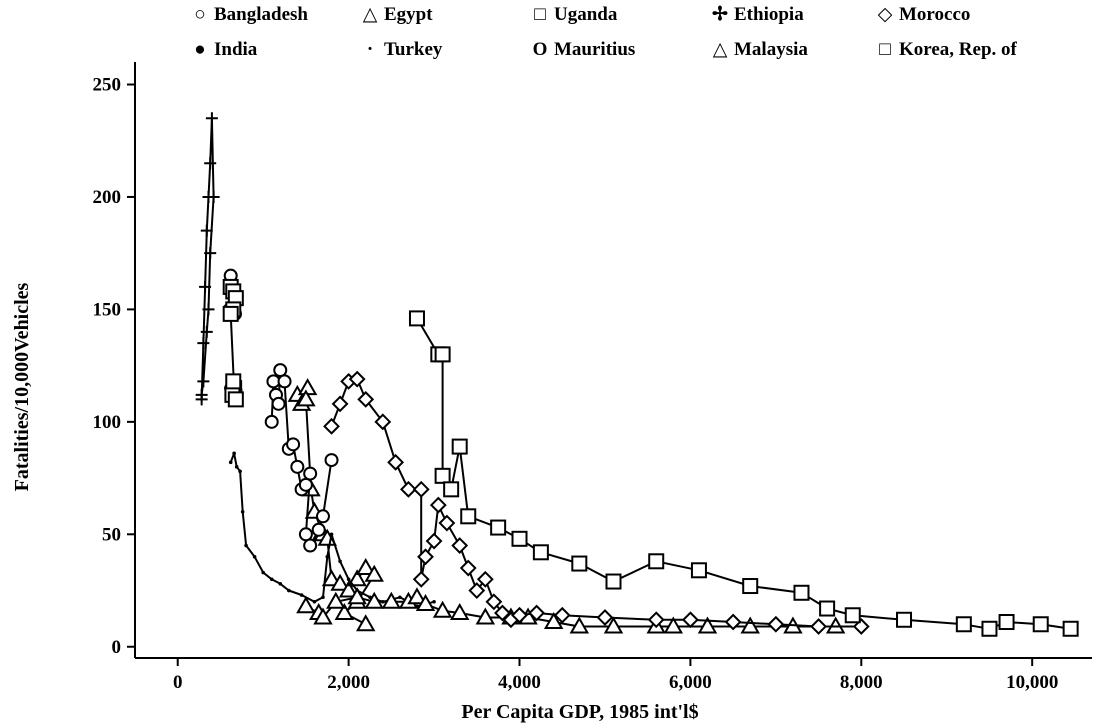 Image resolution: width=1100 pixels, height=723 pixels. I want to click on legend-symbol-icon: O, so click(540, 49).